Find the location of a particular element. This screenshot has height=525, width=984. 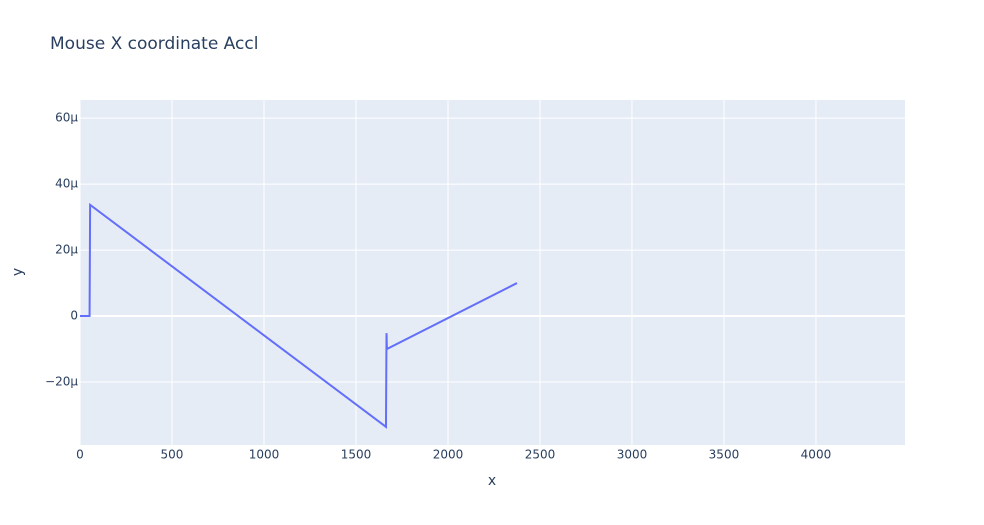

x-tick-label: 500 is located at coordinates (172, 455).